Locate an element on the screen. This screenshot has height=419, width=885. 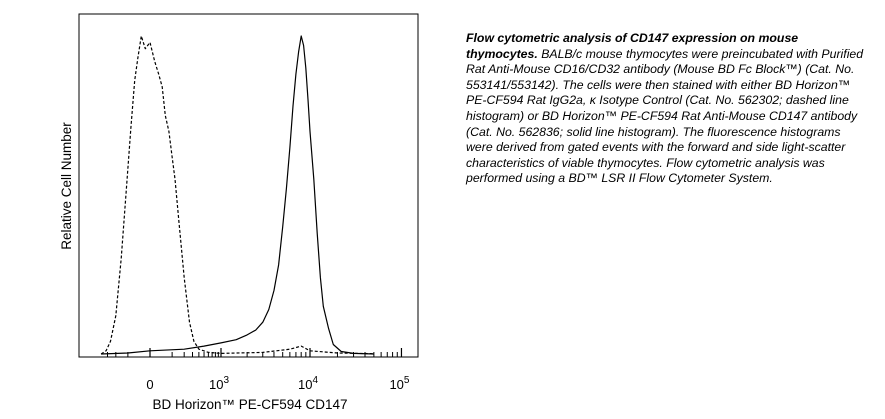
x-major-ticks is located at coordinates (276, 352).